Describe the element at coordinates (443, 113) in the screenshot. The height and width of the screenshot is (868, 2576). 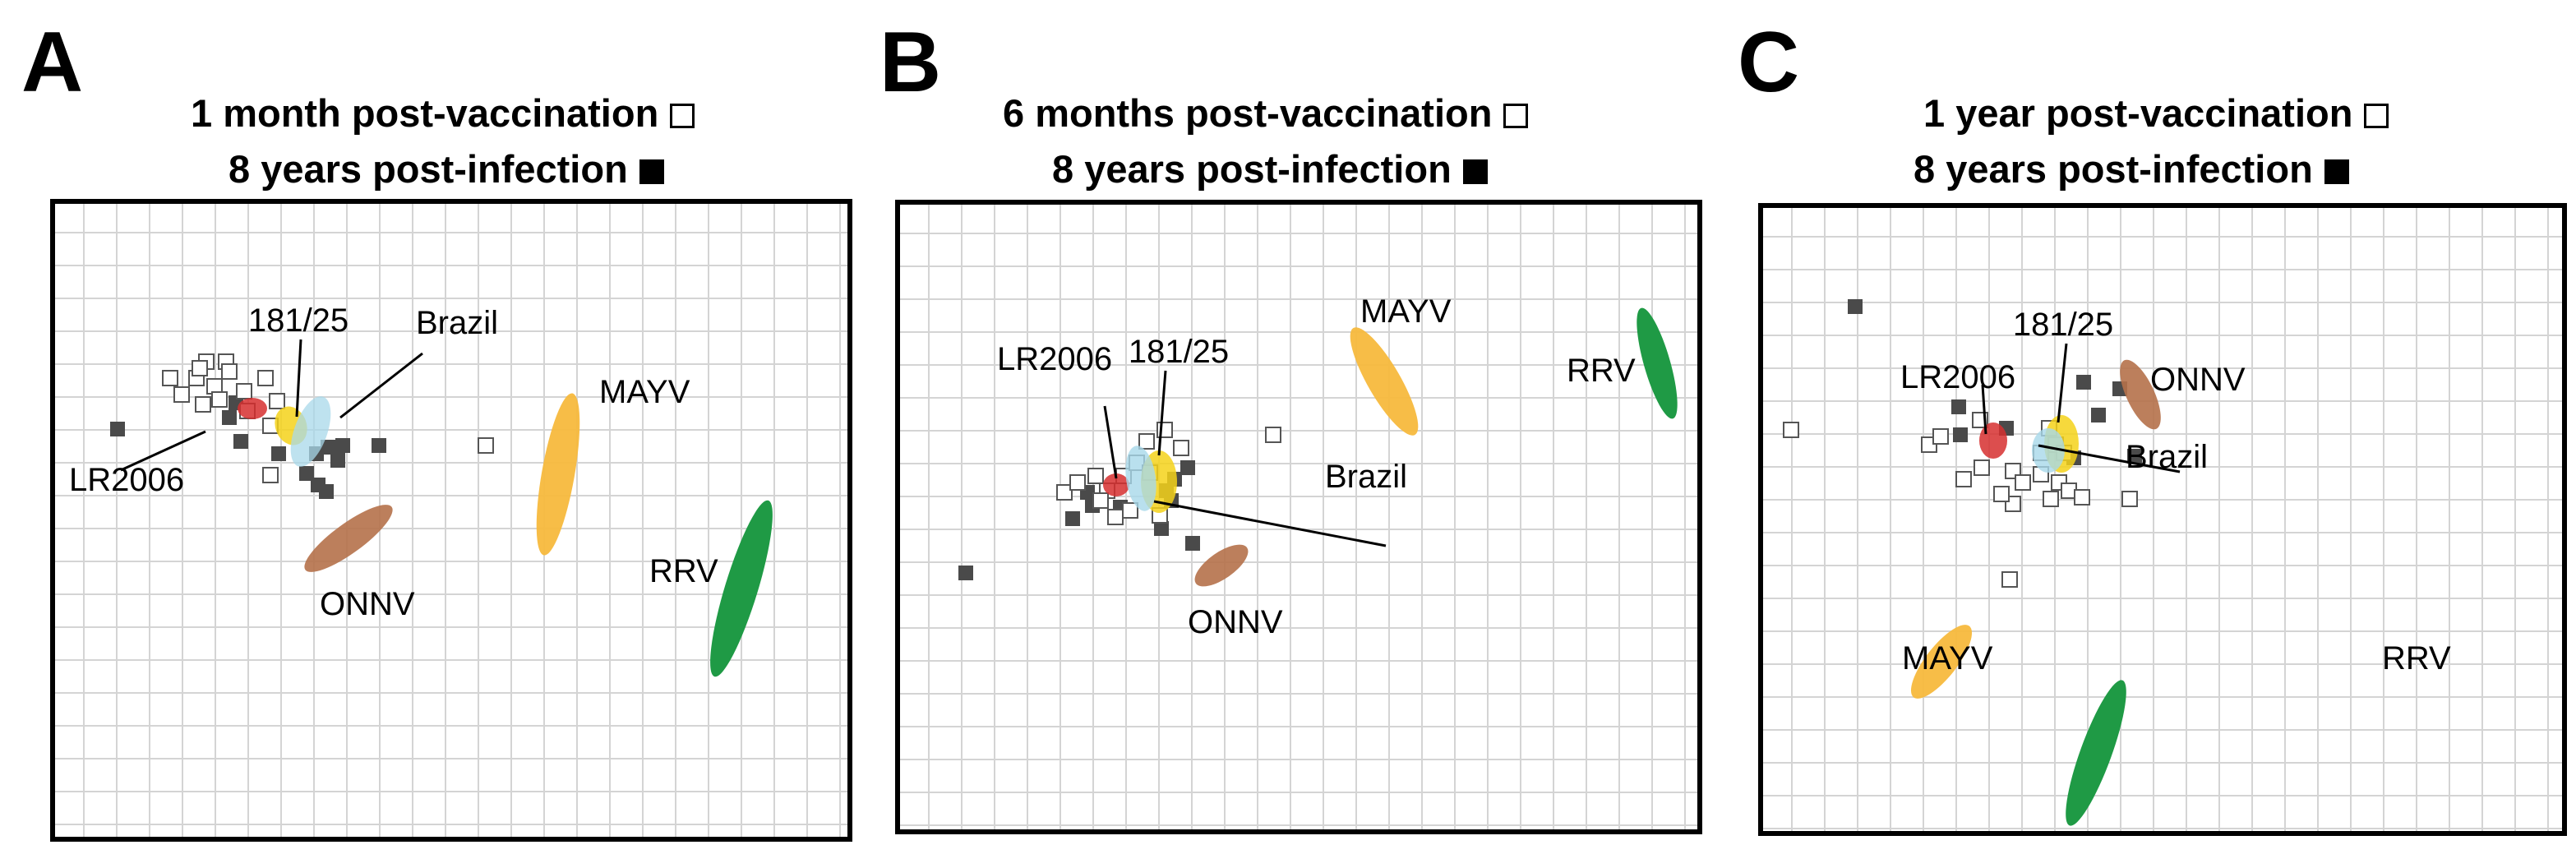
I see `title-vaccination: 1 month post-vaccination` at that location.